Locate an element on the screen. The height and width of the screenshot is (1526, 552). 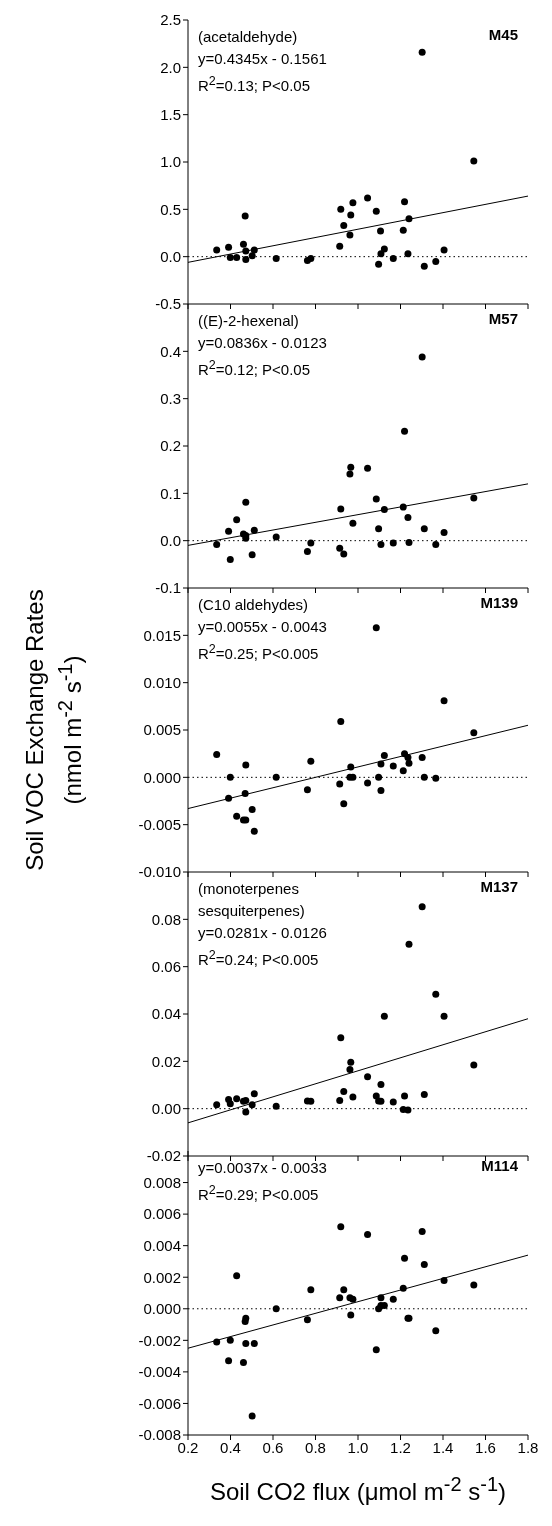
y-tick-label: 2.0 is located at coordinates (170, 67).